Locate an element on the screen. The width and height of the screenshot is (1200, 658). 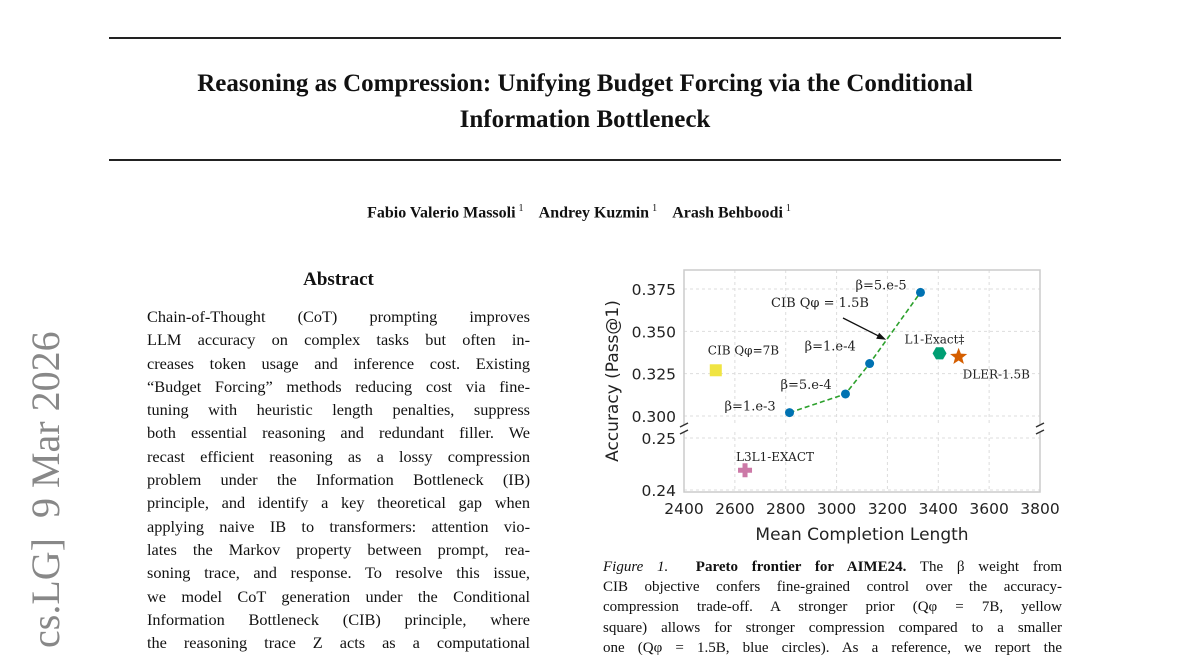
caption-label: Figure 1. is located at coordinates (636, 567).